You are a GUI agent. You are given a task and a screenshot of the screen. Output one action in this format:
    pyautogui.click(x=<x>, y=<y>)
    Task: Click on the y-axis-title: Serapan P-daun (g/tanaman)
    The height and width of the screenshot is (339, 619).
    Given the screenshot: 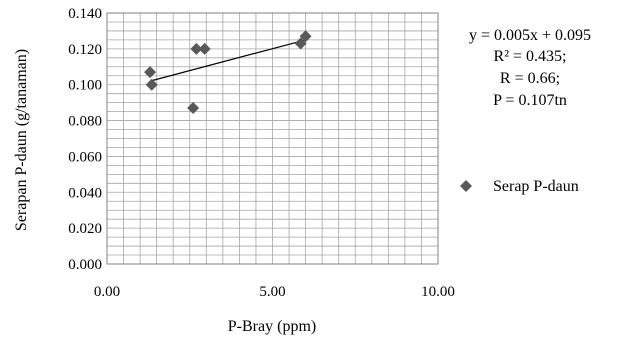 What is the action you would take?
    pyautogui.click(x=21, y=140)
    